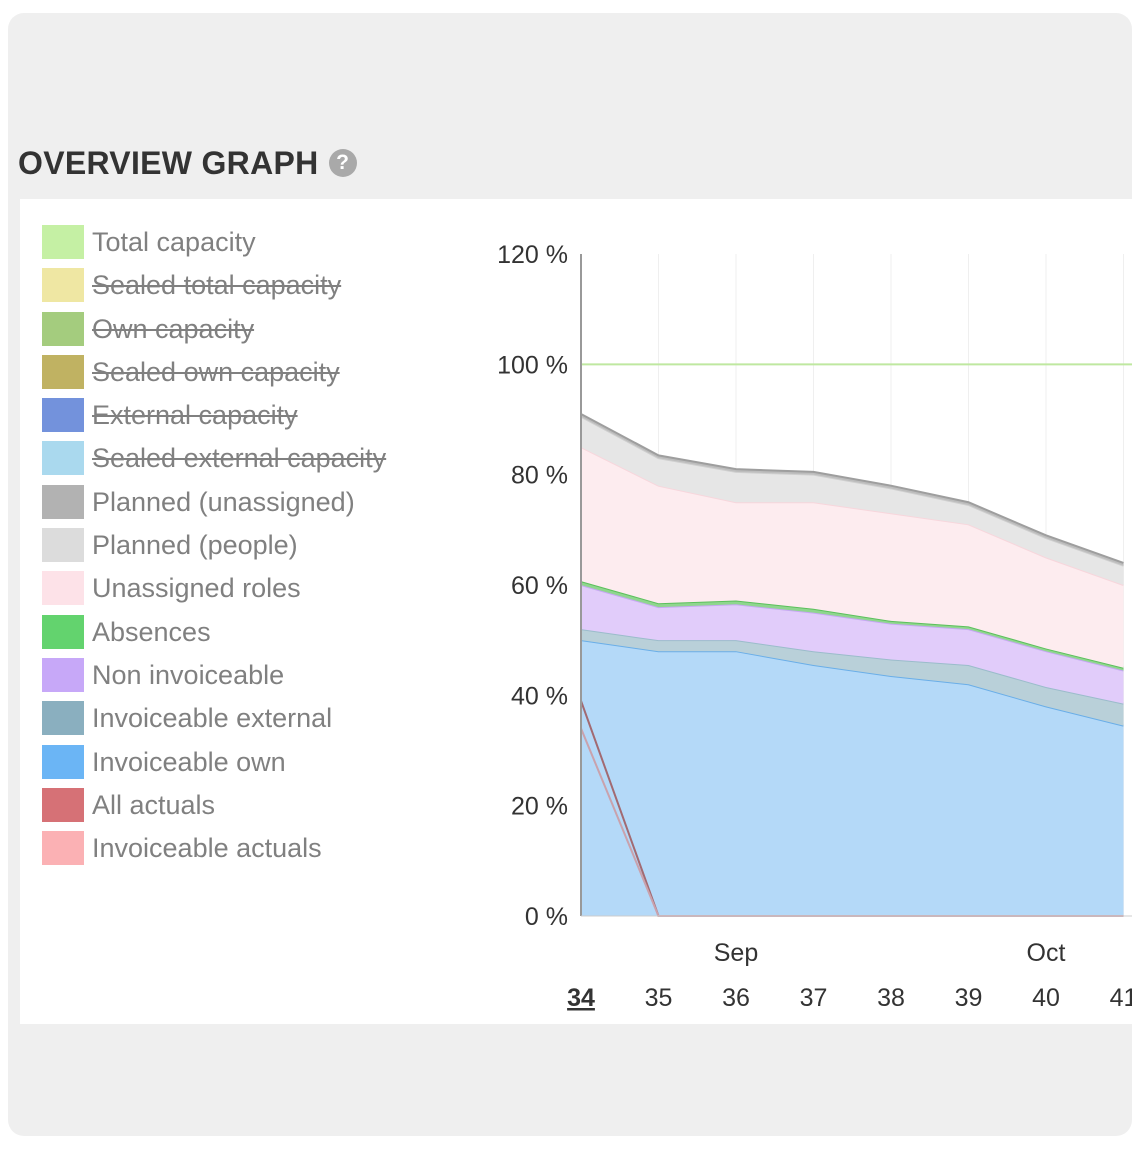  I want to click on legend-item: Invoiceable actuals, so click(242, 852).